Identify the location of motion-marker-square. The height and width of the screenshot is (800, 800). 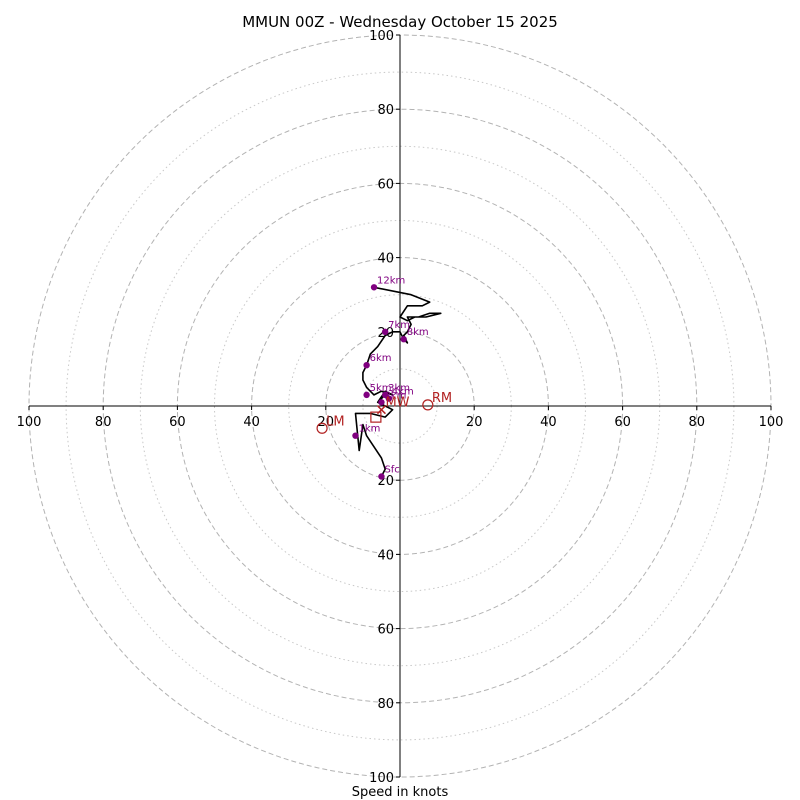
(376, 417).